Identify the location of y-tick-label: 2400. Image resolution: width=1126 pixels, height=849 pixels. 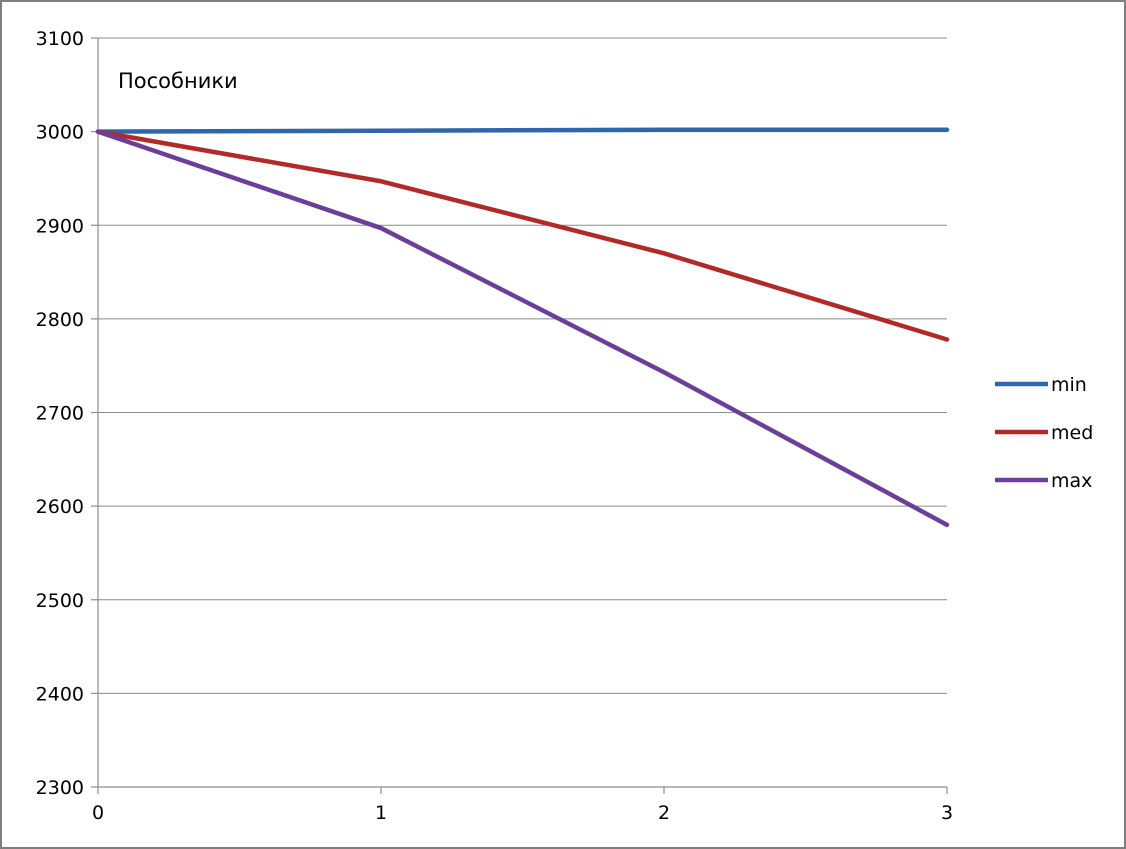
(60, 694).